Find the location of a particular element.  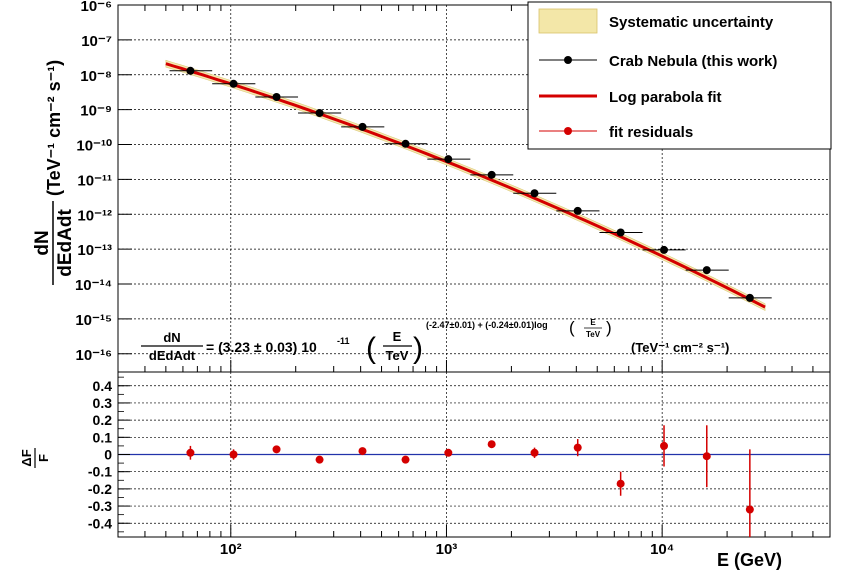

legend-residual-marker is located at coordinates (568, 131).